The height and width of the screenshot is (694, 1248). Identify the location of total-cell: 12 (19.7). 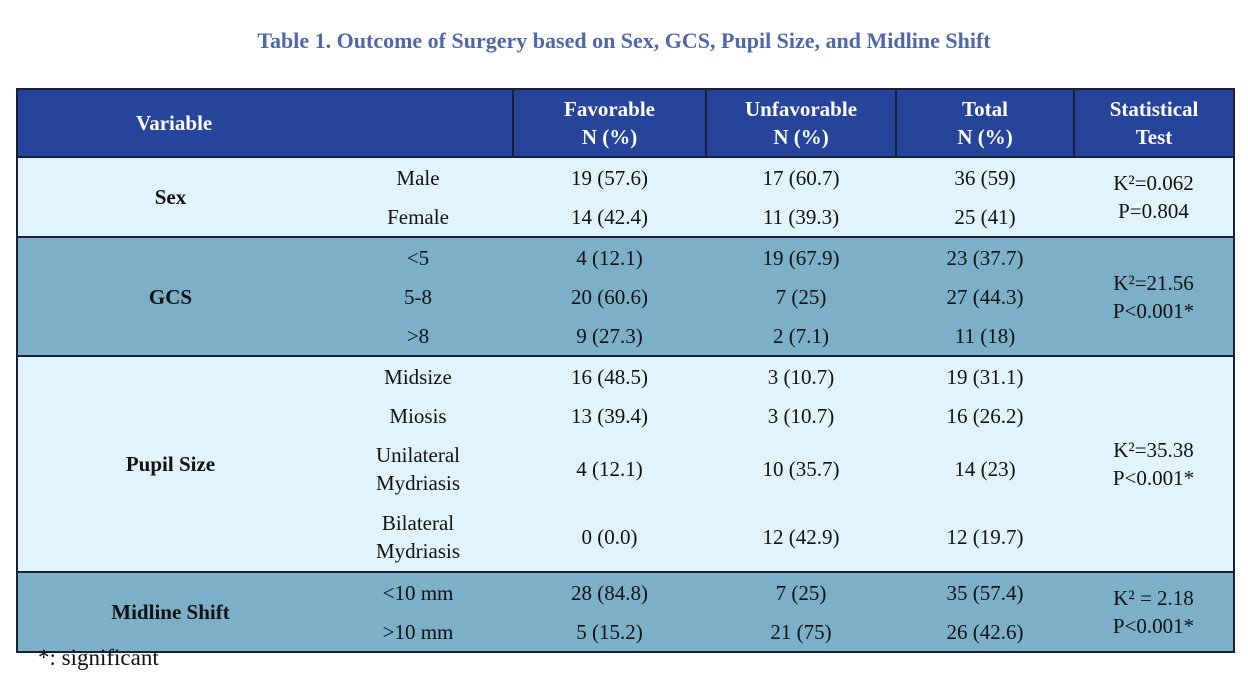
(985, 537).